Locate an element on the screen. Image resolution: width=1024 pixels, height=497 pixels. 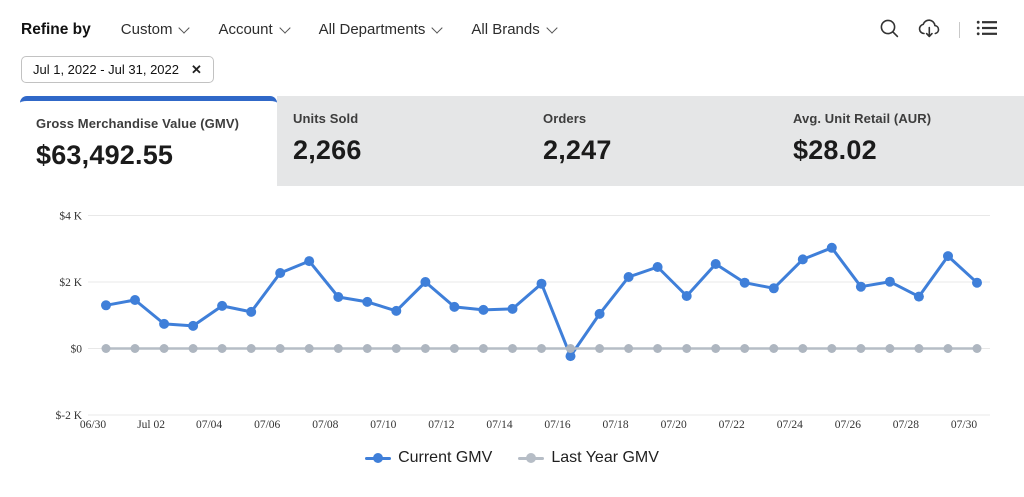
search-icon is located at coordinates (889, 30).